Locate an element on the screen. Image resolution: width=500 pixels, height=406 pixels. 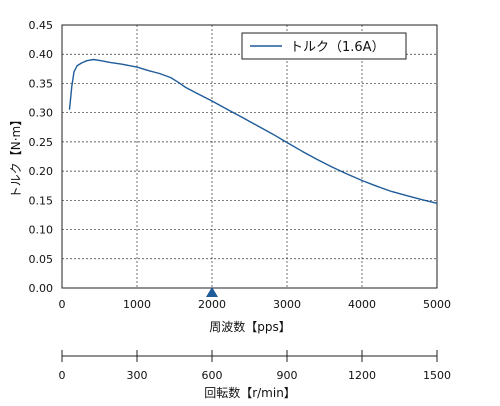
secondary-tick-label: 1500 is located at coordinates (437, 375).